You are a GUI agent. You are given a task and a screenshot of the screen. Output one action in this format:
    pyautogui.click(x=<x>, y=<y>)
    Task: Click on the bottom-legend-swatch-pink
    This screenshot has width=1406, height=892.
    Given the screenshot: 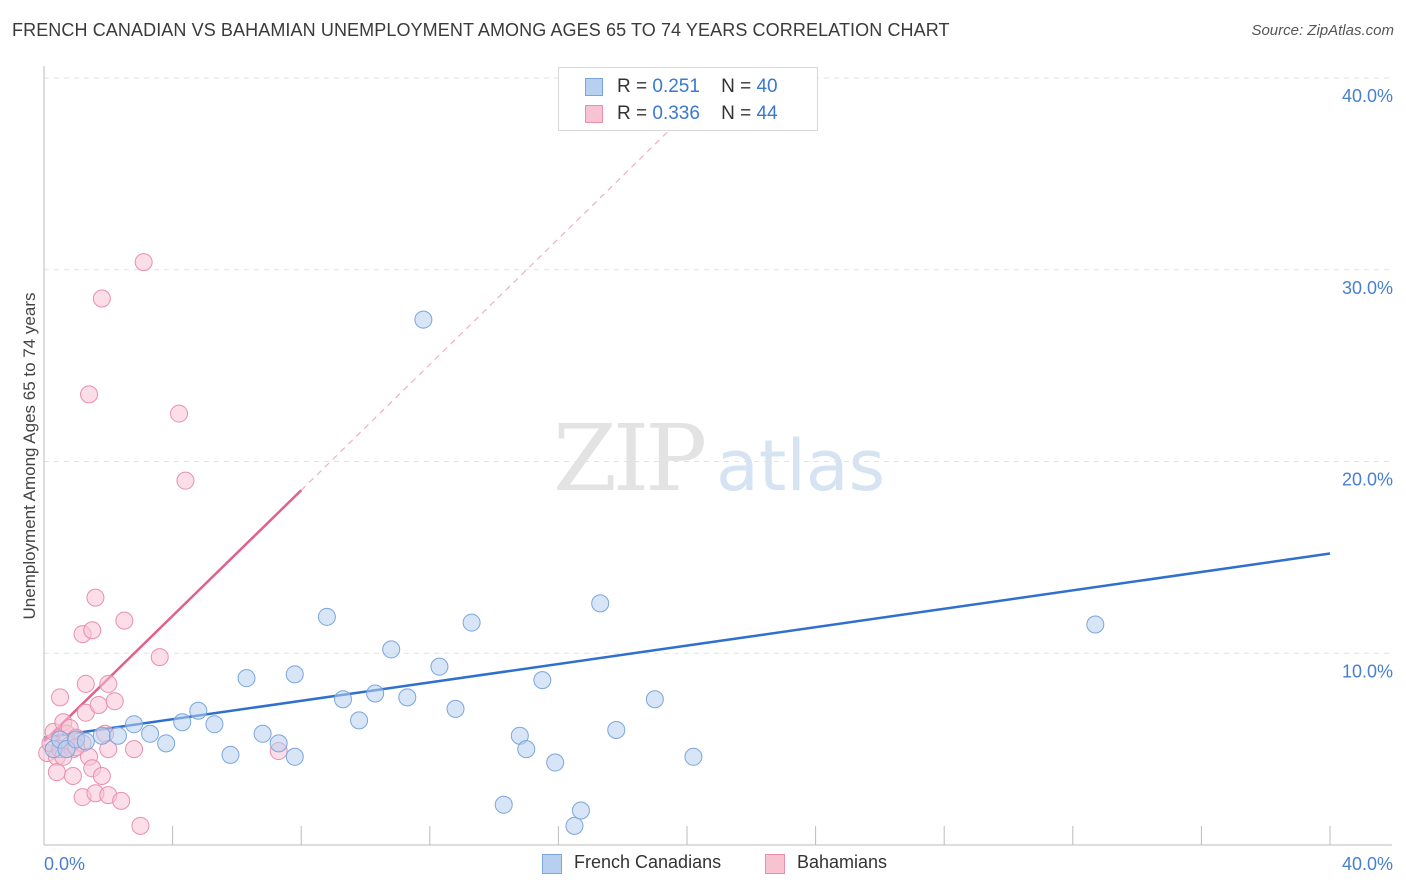 What is the action you would take?
    pyautogui.click(x=775, y=864)
    